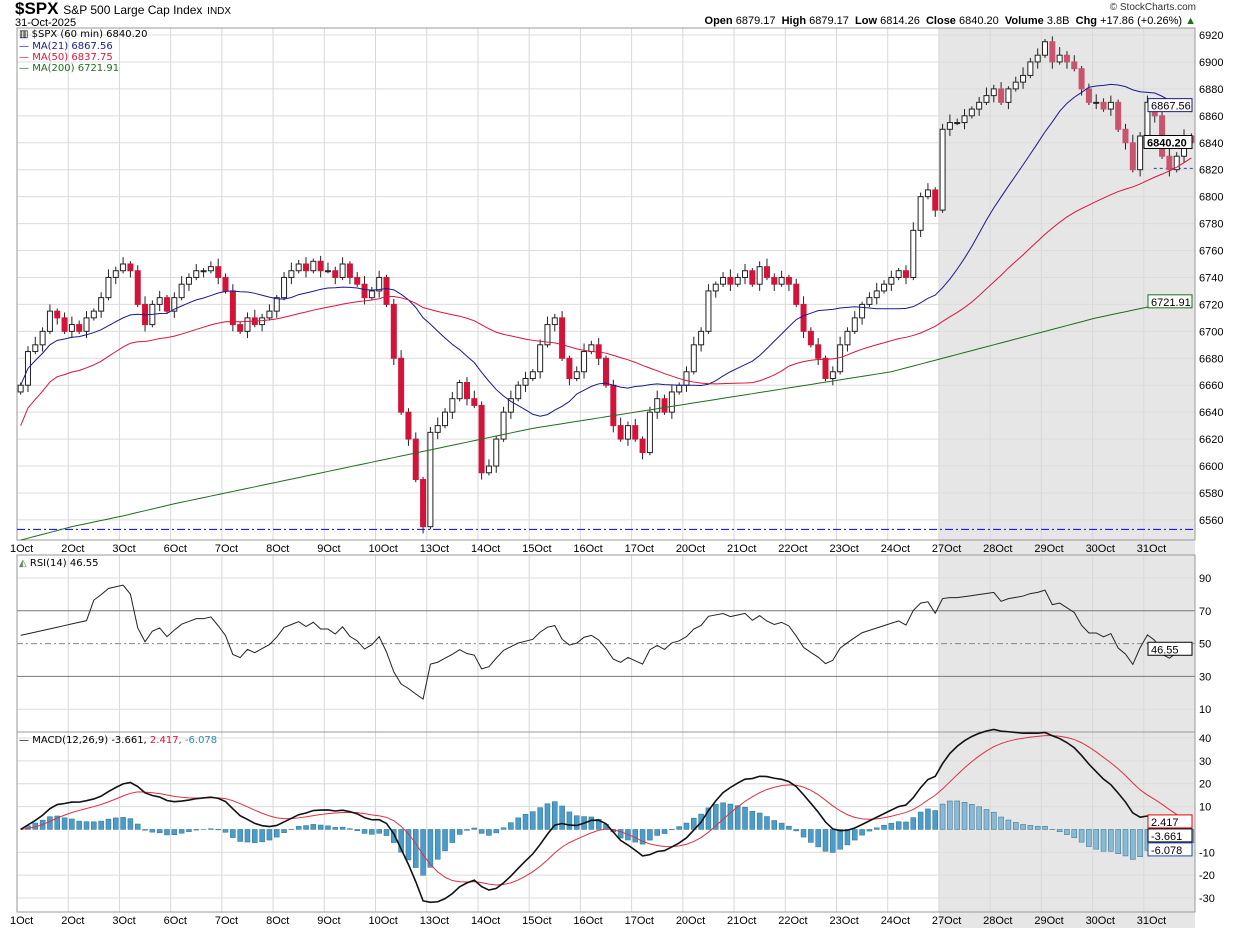 This screenshot has height=928, width=1240. What do you see at coordinates (639, 549) in the screenshot?
I see `date-label: 17Oct` at bounding box center [639, 549].